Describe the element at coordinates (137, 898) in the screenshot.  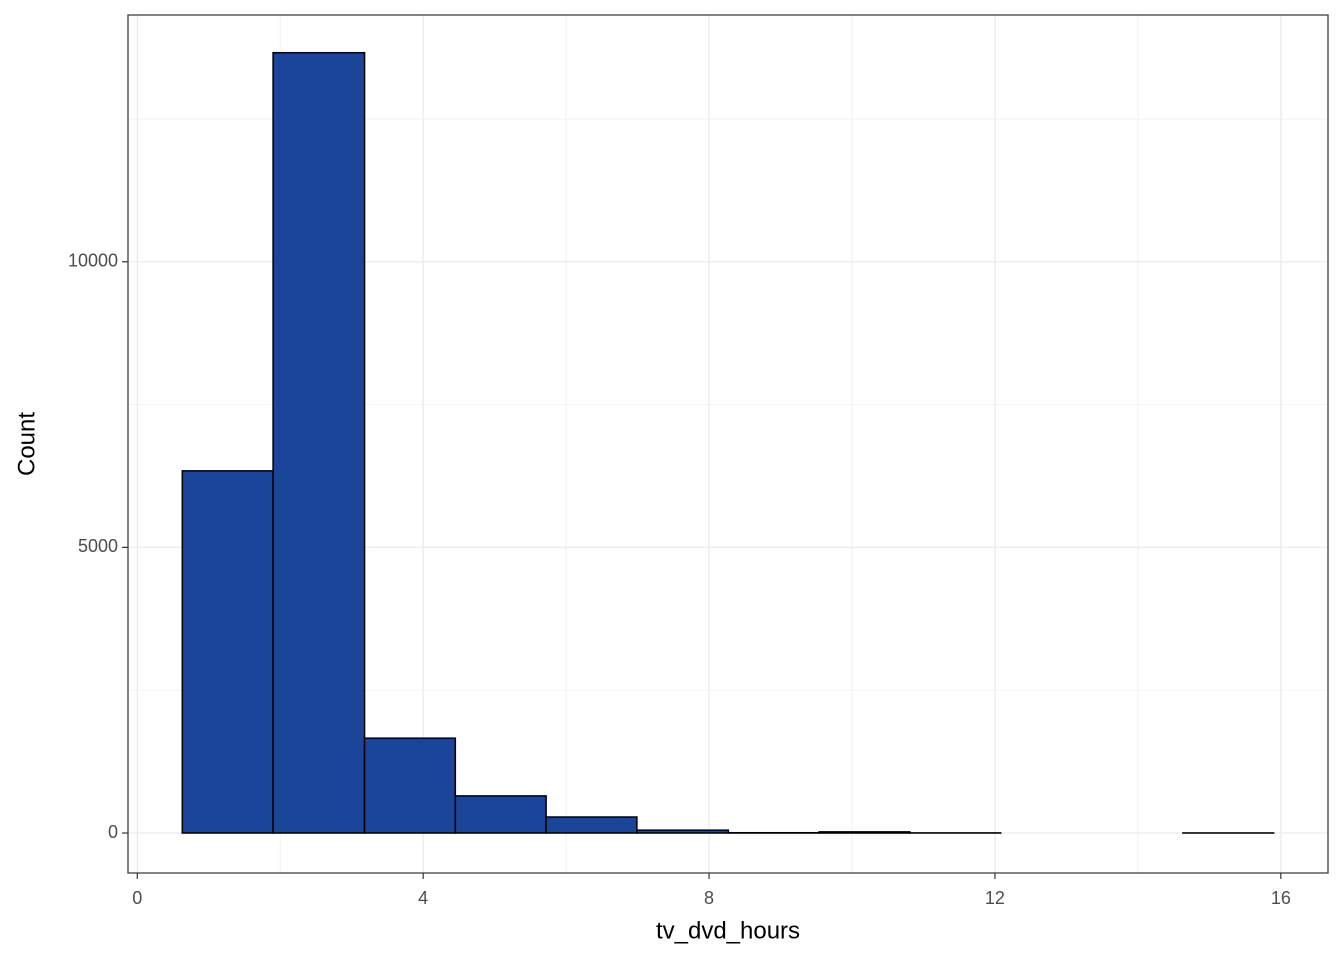
I see `x-tick-label: 0` at that location.